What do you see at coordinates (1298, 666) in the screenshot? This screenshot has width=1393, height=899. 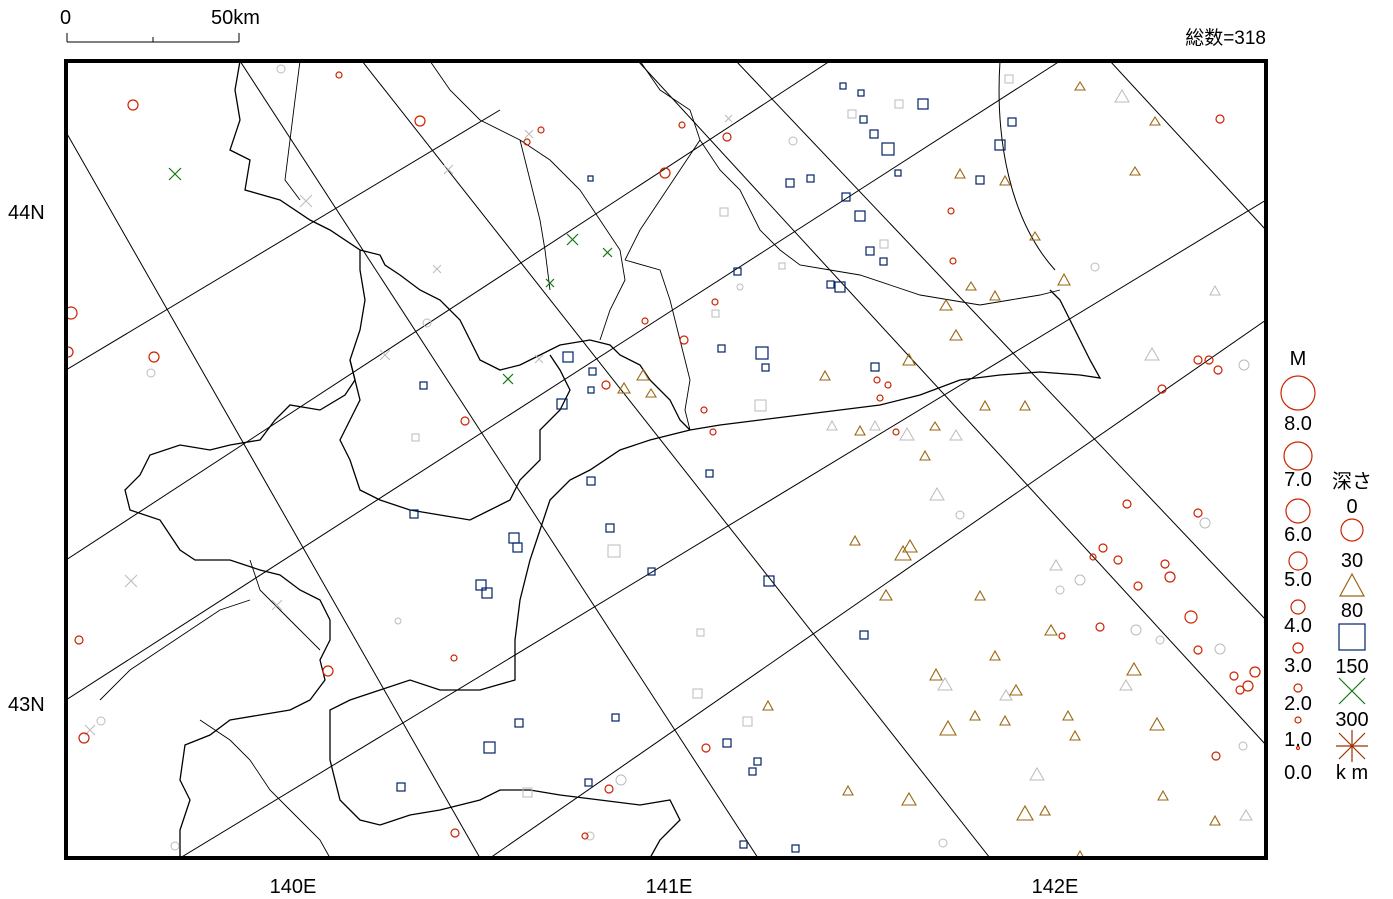 I see `magnitude-label-3: 3.0` at bounding box center [1298, 666].